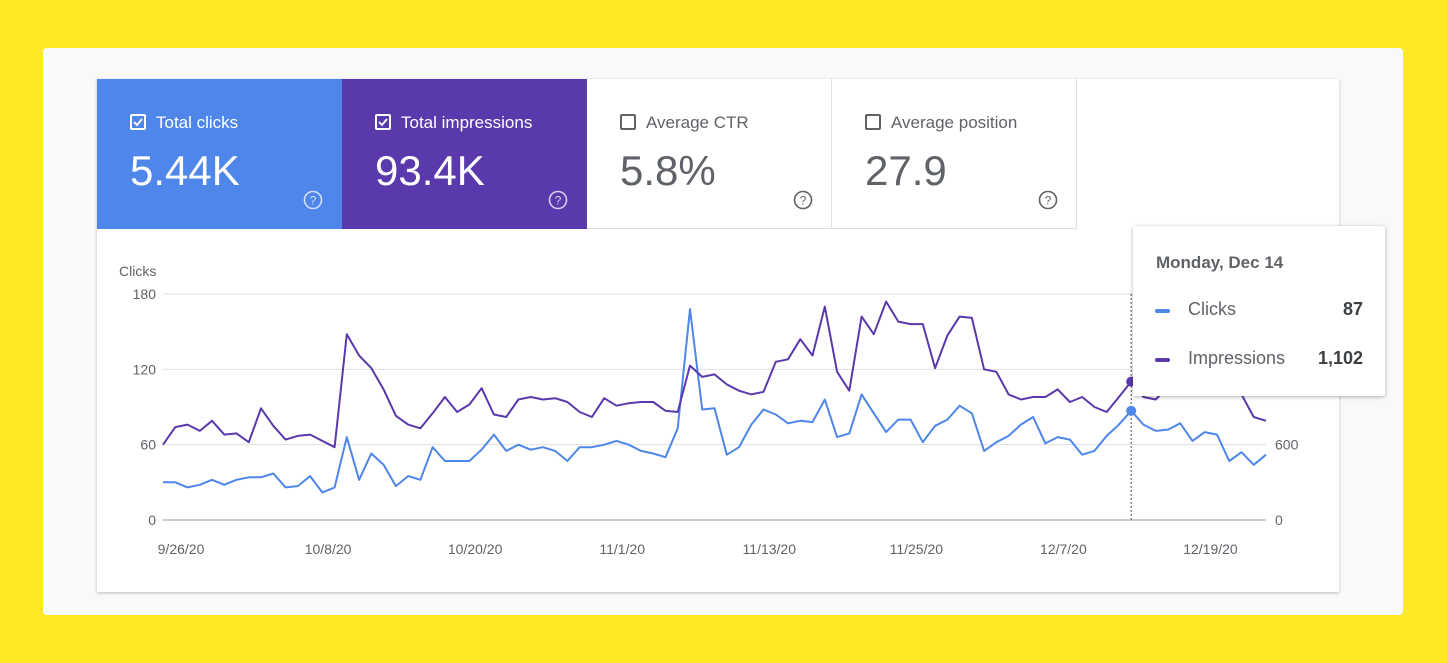 The height and width of the screenshot is (663, 1447). I want to click on y-tick-label-left: 60, so click(148, 445).